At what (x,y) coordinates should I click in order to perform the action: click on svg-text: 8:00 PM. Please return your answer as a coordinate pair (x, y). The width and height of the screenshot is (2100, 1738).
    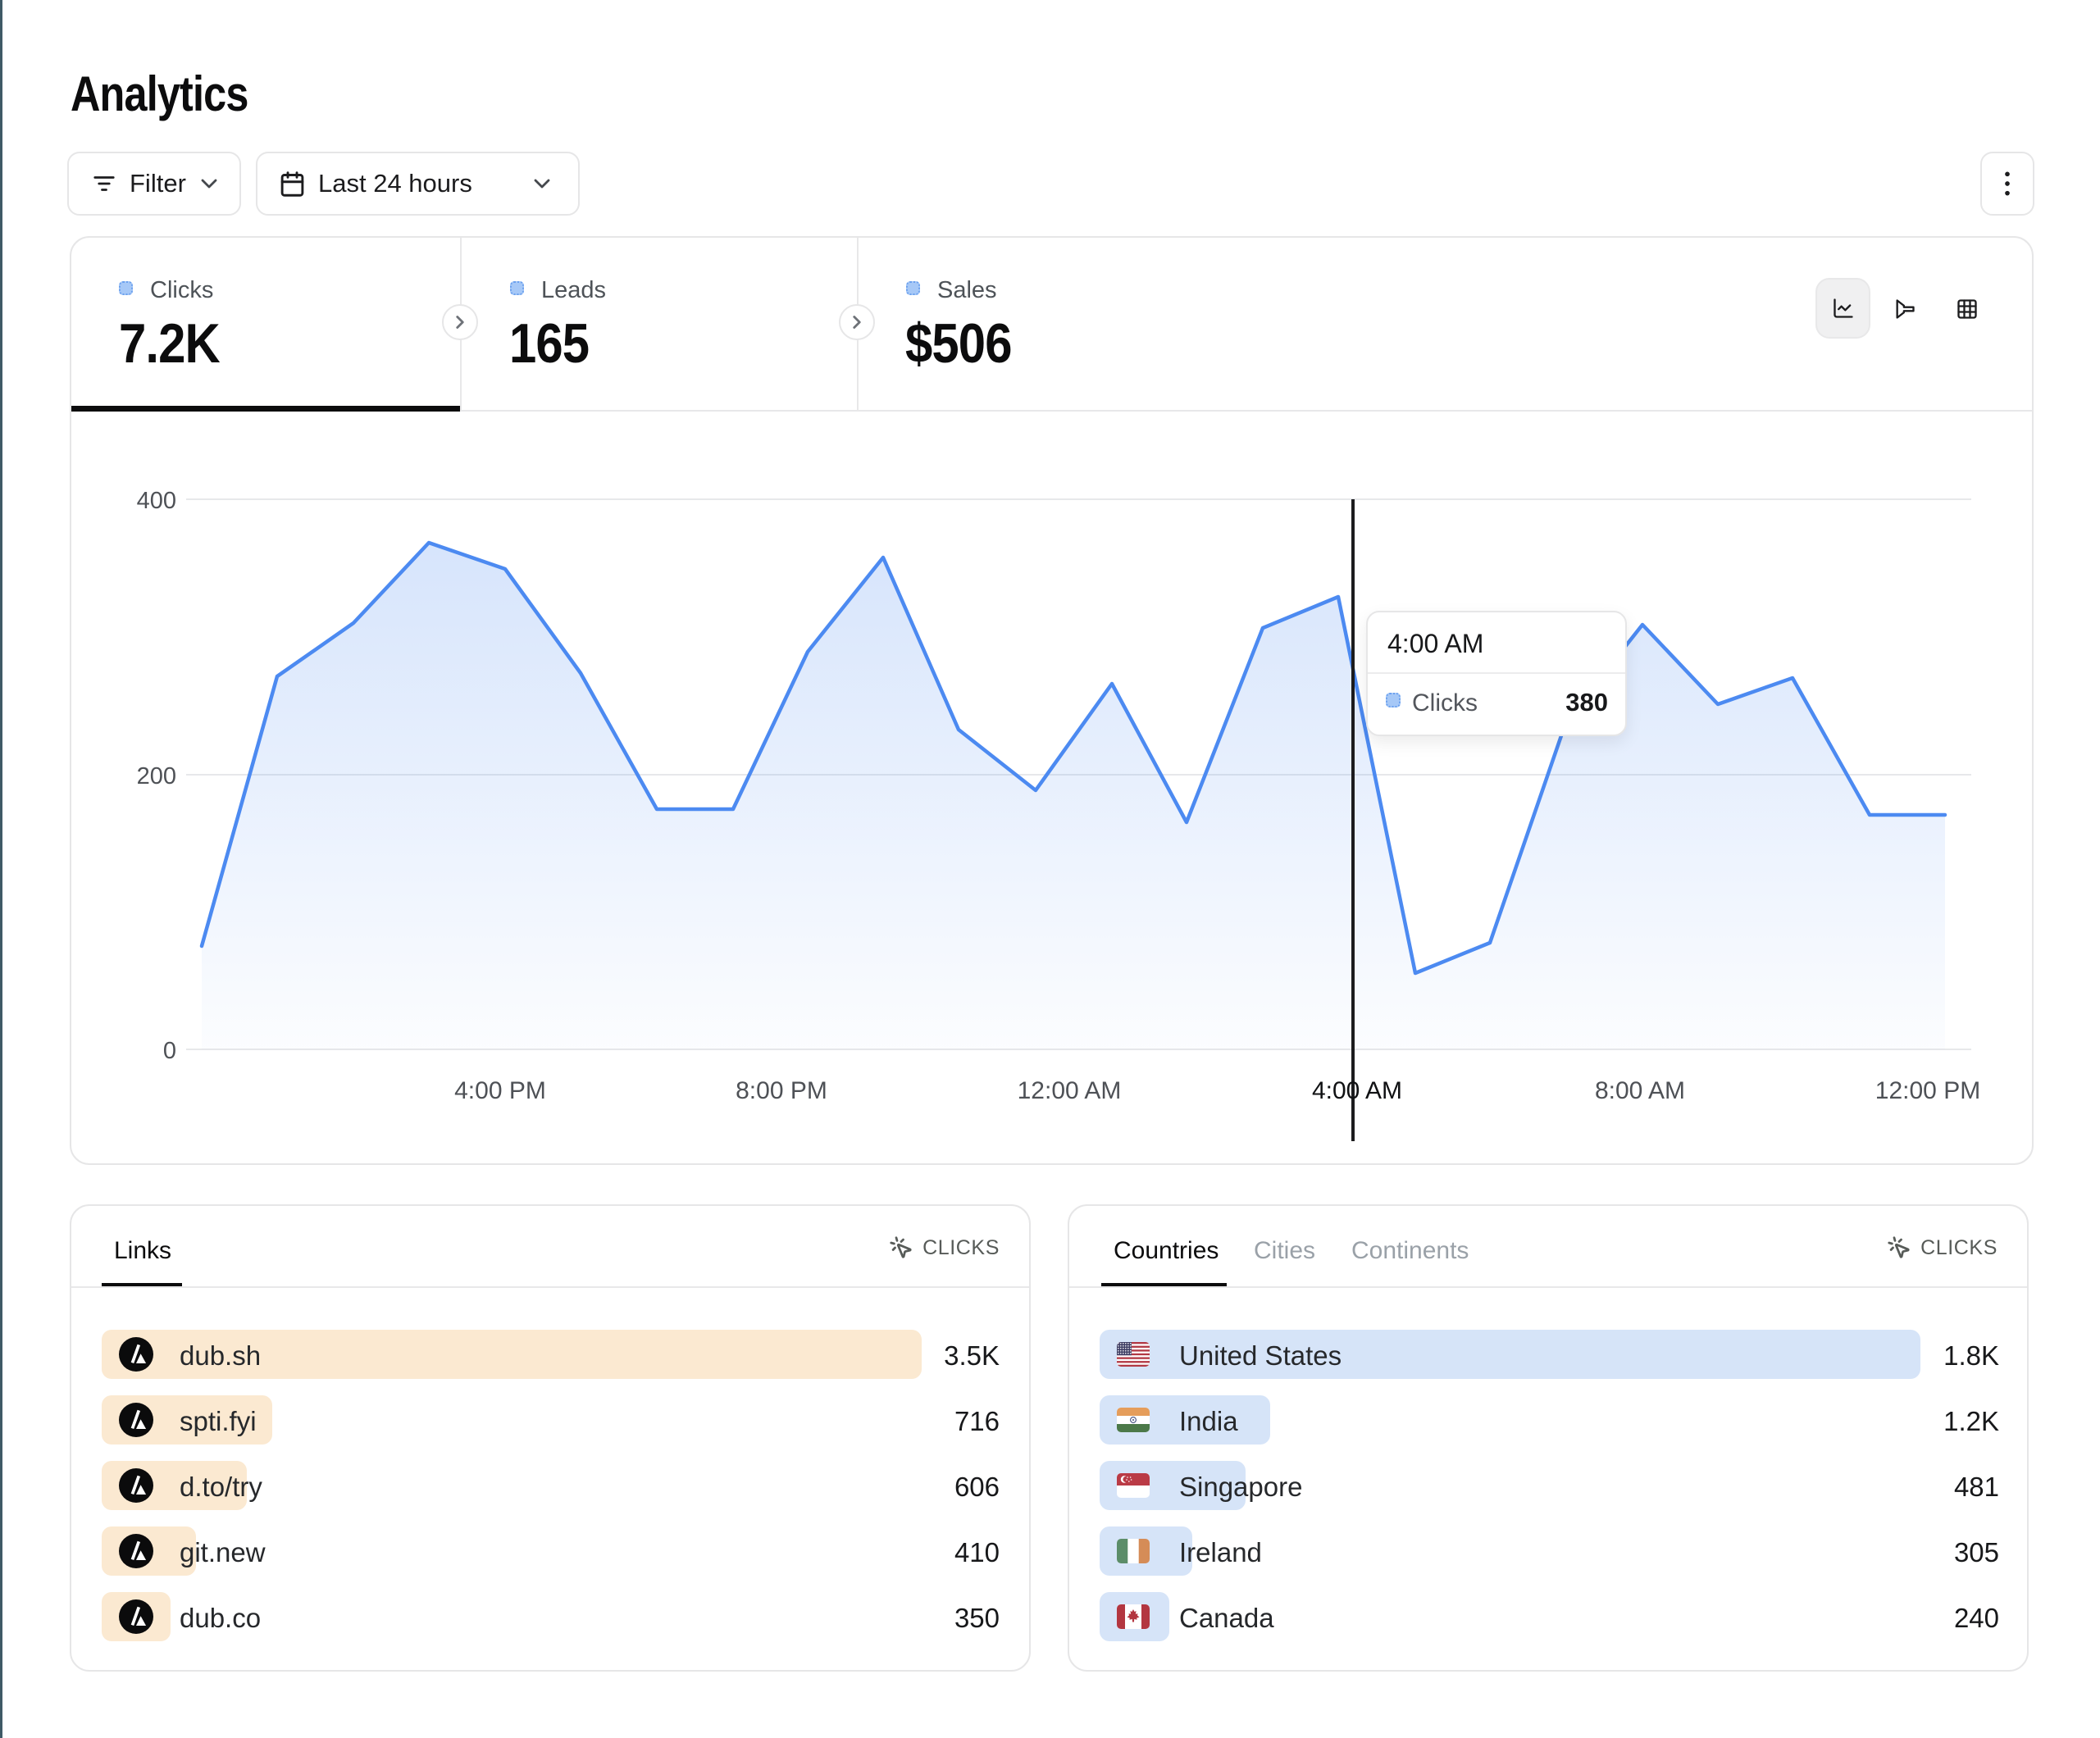
    Looking at the image, I should click on (781, 1090).